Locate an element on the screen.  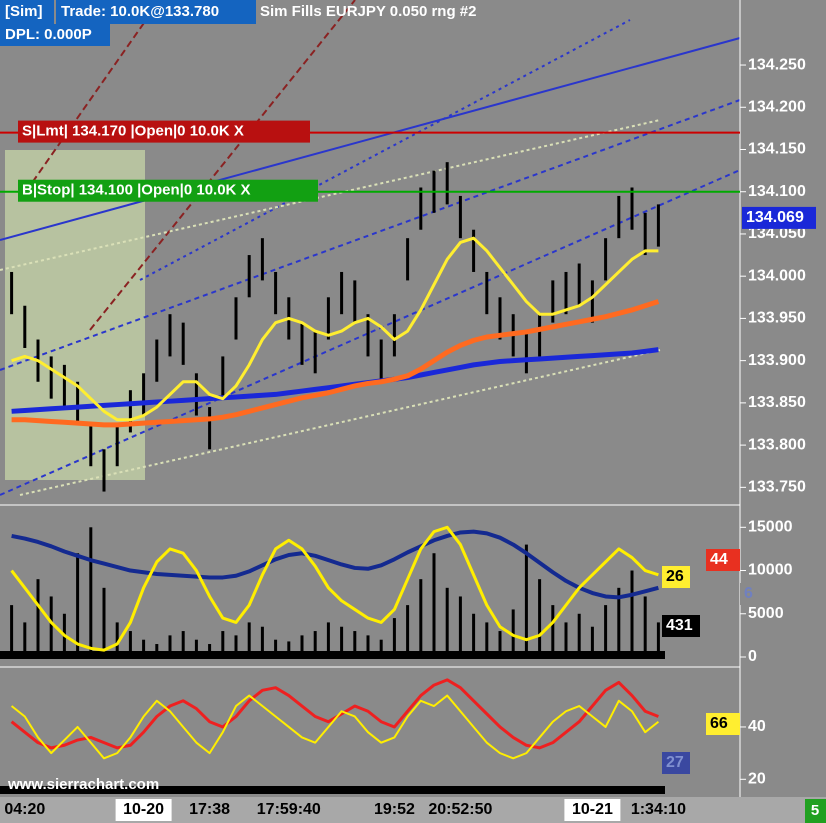
trade-label: Trade: 10.0K@133.780 is located at coordinates (140, 11).